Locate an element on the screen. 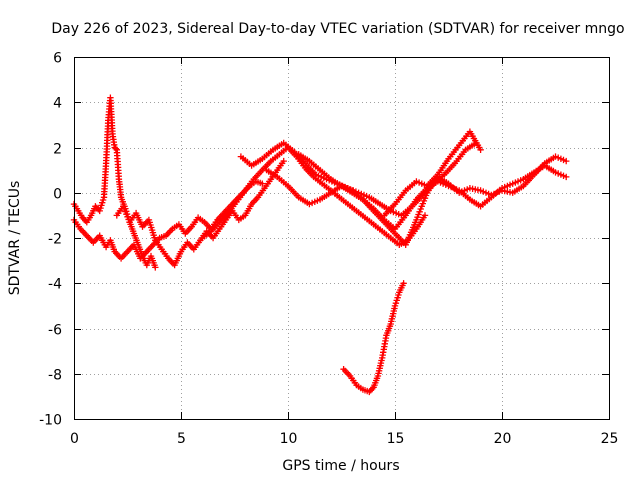  x-tick-label: 25 is located at coordinates (610, 439).